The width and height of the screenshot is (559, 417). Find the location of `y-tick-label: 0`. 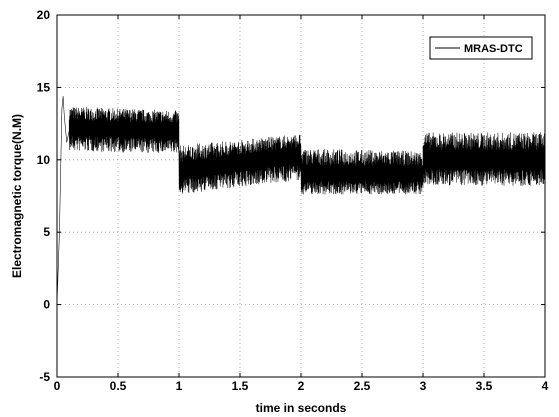

y-tick-label: 0 is located at coordinates (46, 305).